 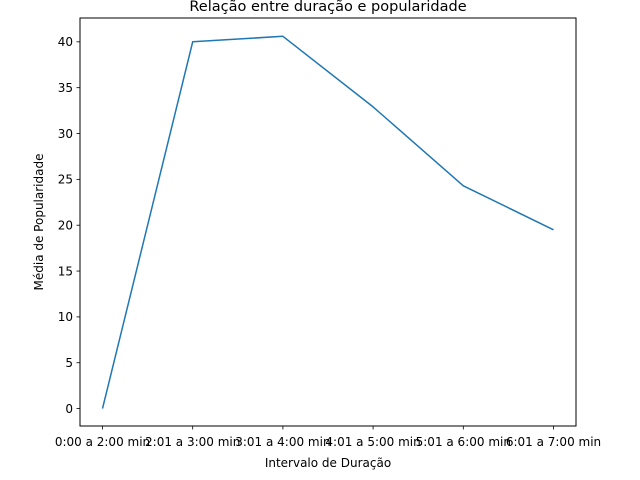 I want to click on y-tick-label: 40, so click(x=65, y=42).